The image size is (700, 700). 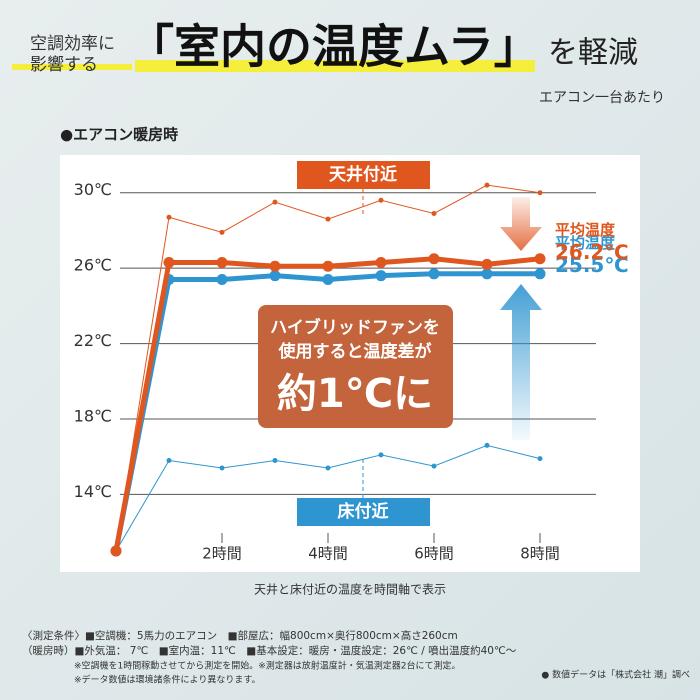 What do you see at coordinates (350, 589) in the screenshot?
I see `caption: 天井と床付近の温度を時間軸で表示` at bounding box center [350, 589].